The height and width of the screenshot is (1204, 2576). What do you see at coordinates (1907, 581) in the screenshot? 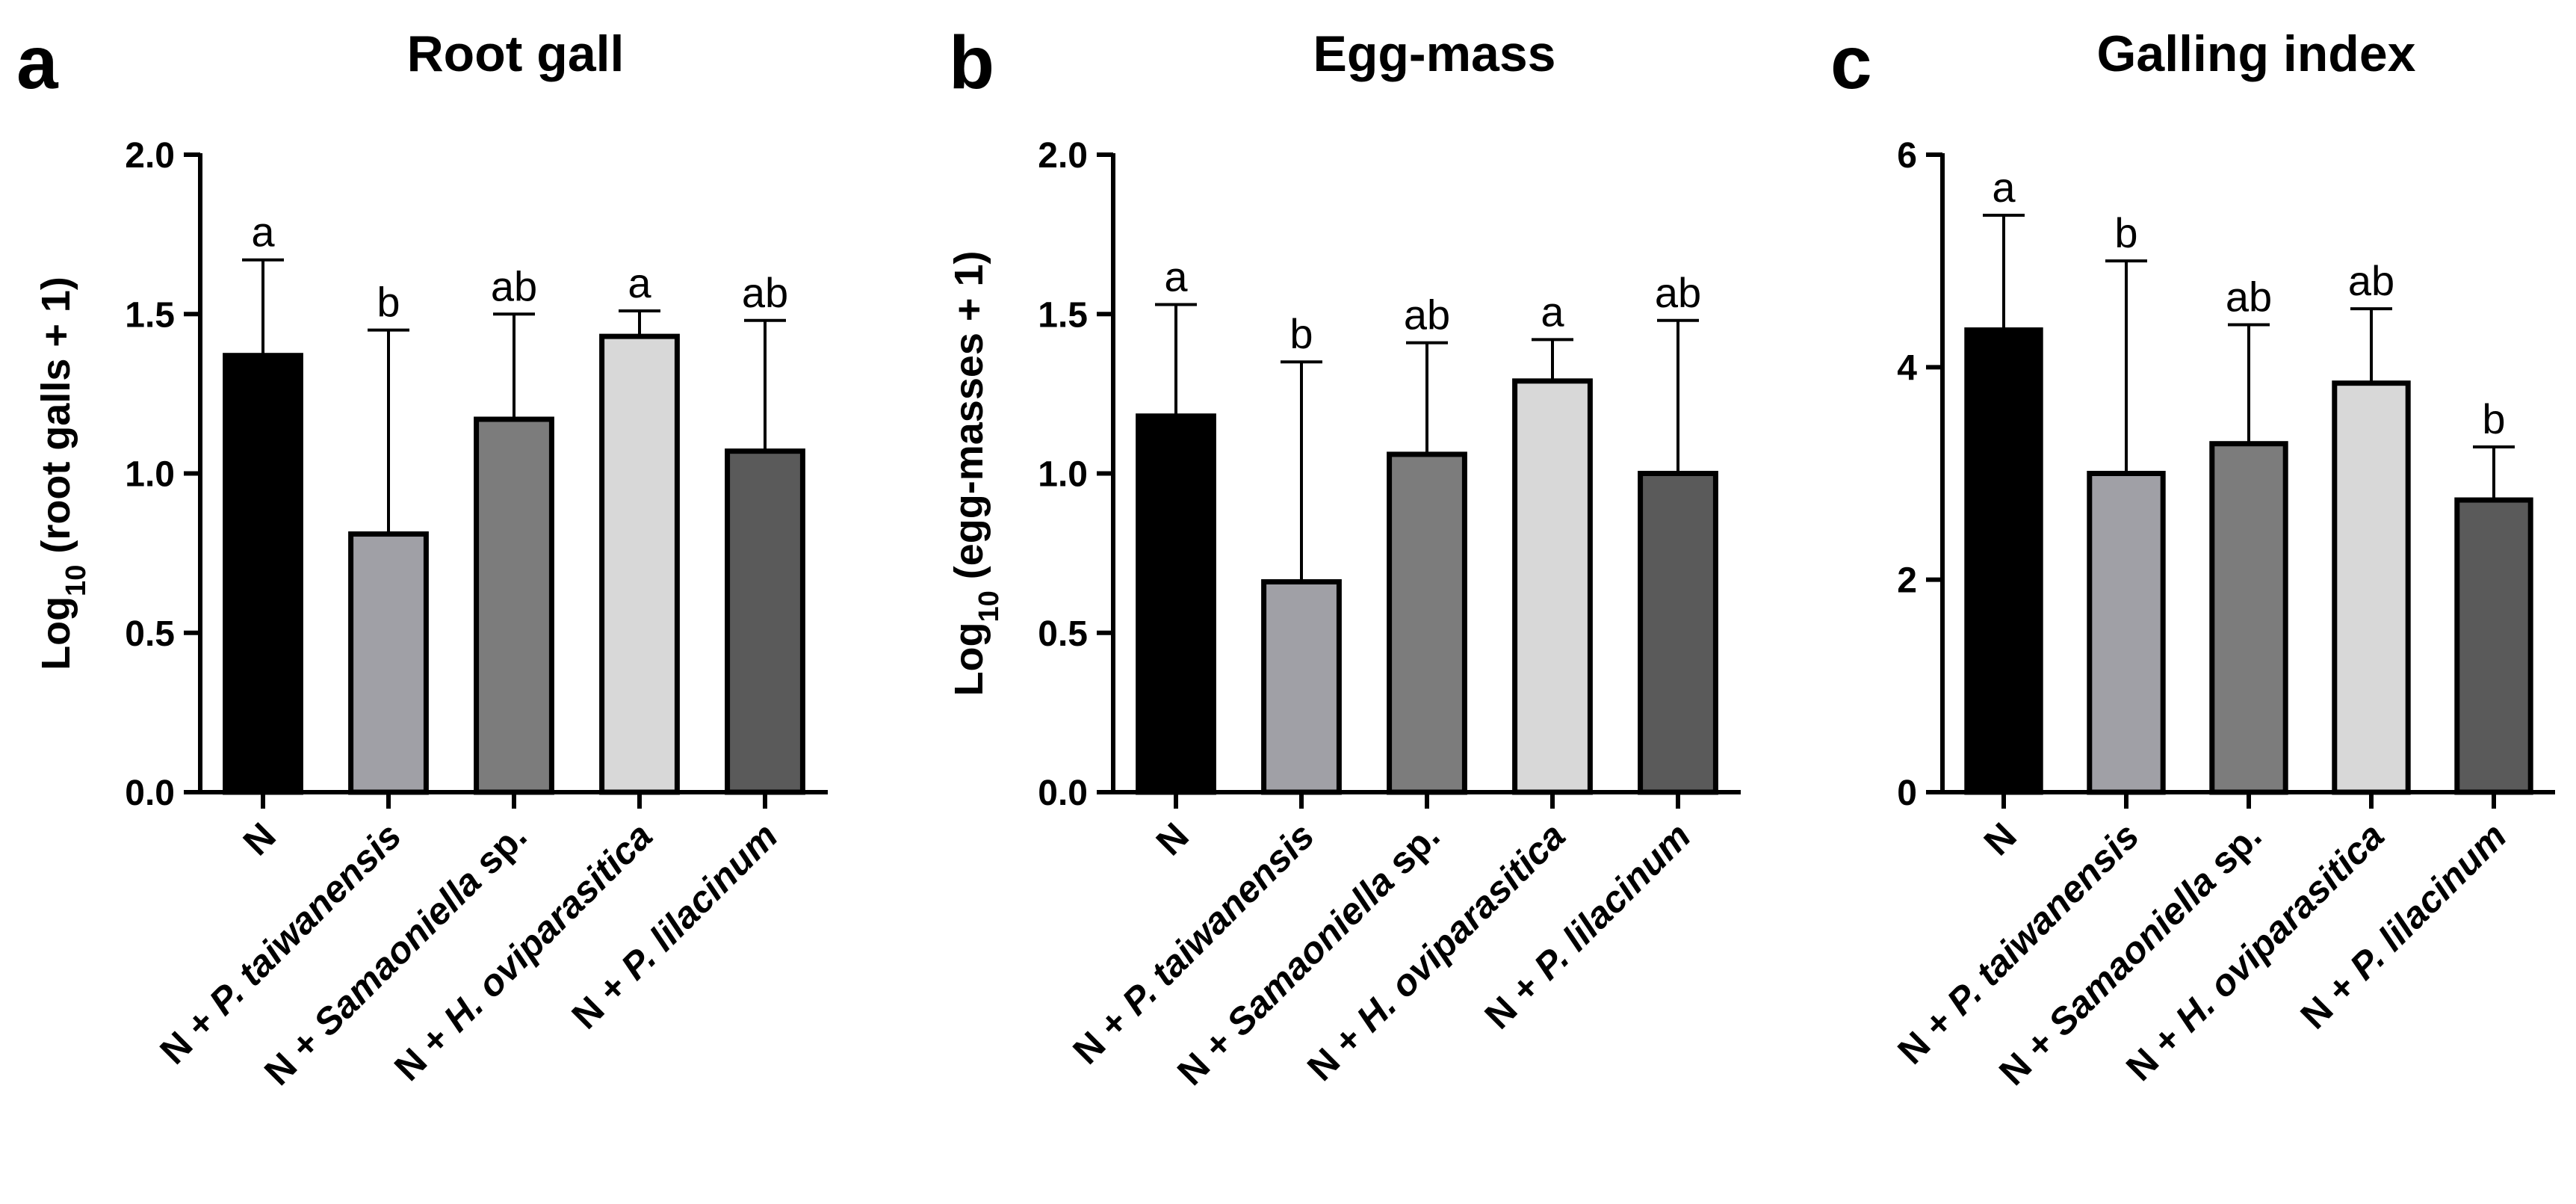
I see `y-tick-label: 2` at bounding box center [1907, 581].